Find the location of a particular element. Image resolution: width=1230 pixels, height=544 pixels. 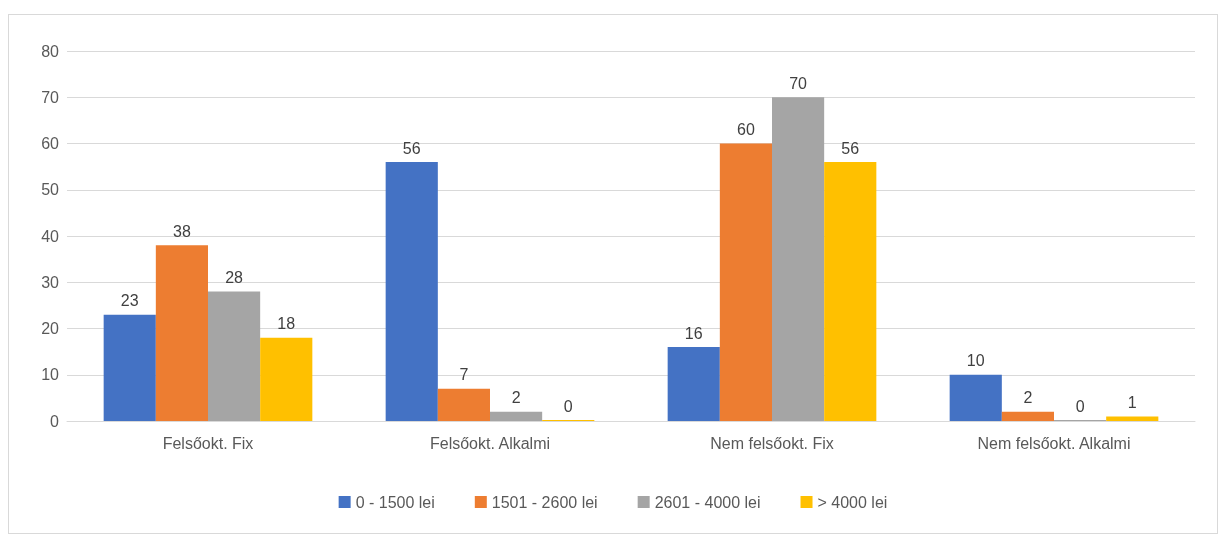

data-label: 7 is located at coordinates (464, 375).